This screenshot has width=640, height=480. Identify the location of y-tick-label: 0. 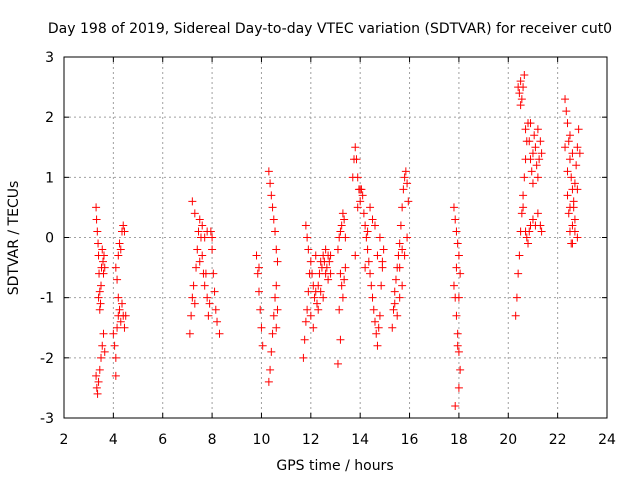
(49, 239).